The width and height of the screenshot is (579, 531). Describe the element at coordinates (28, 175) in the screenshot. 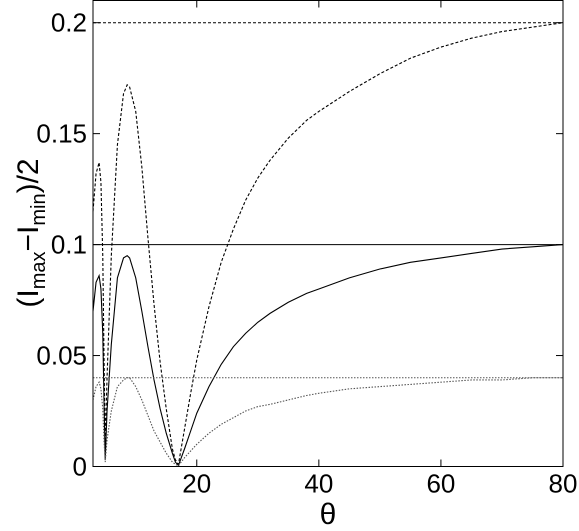

I see `y-axis-label-close: )/2` at that location.